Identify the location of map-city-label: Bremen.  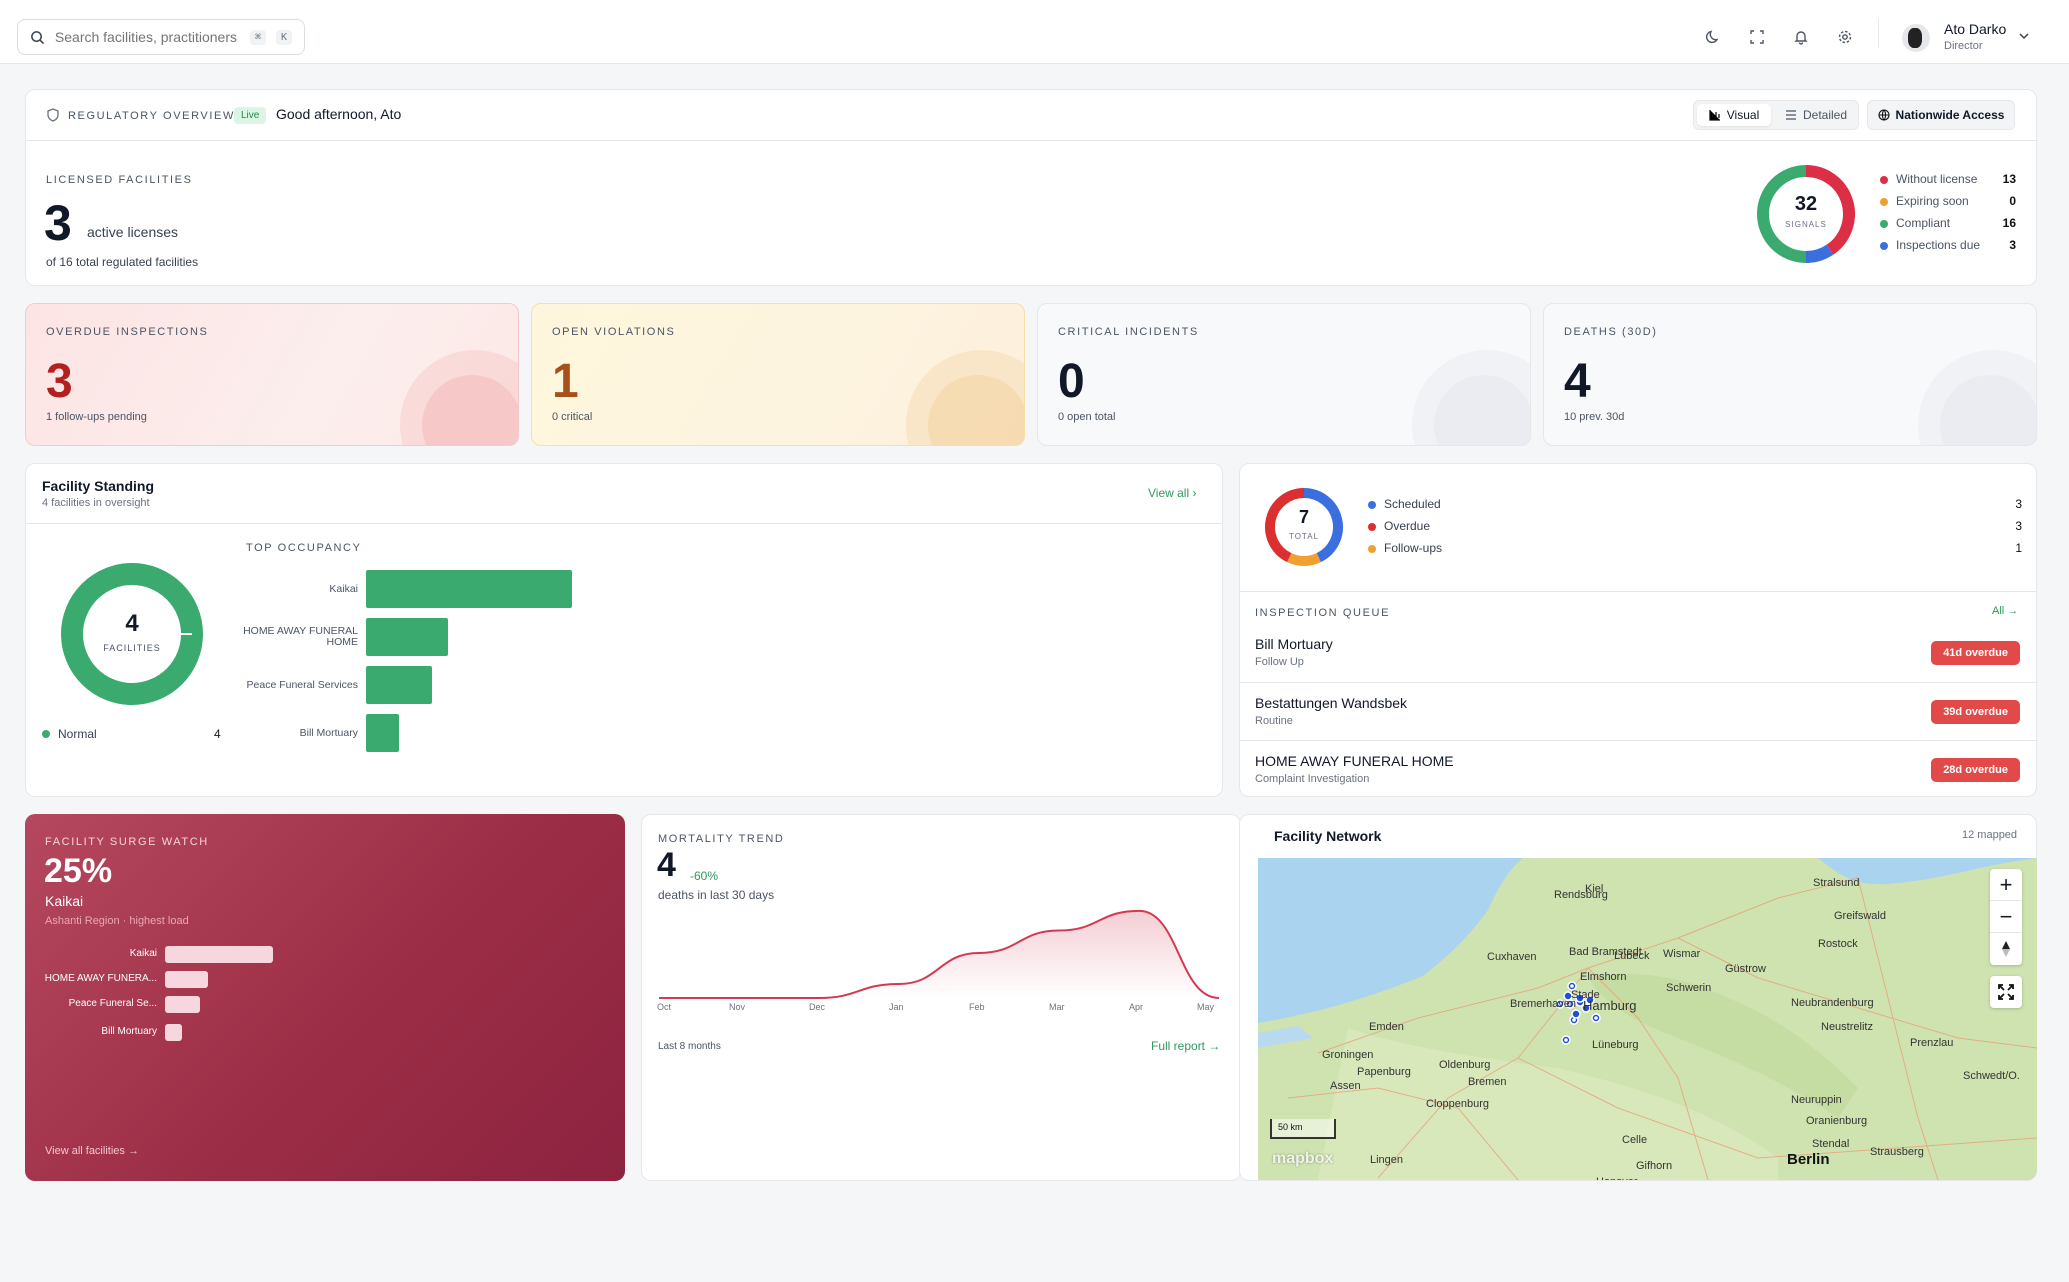
(1487, 1082).